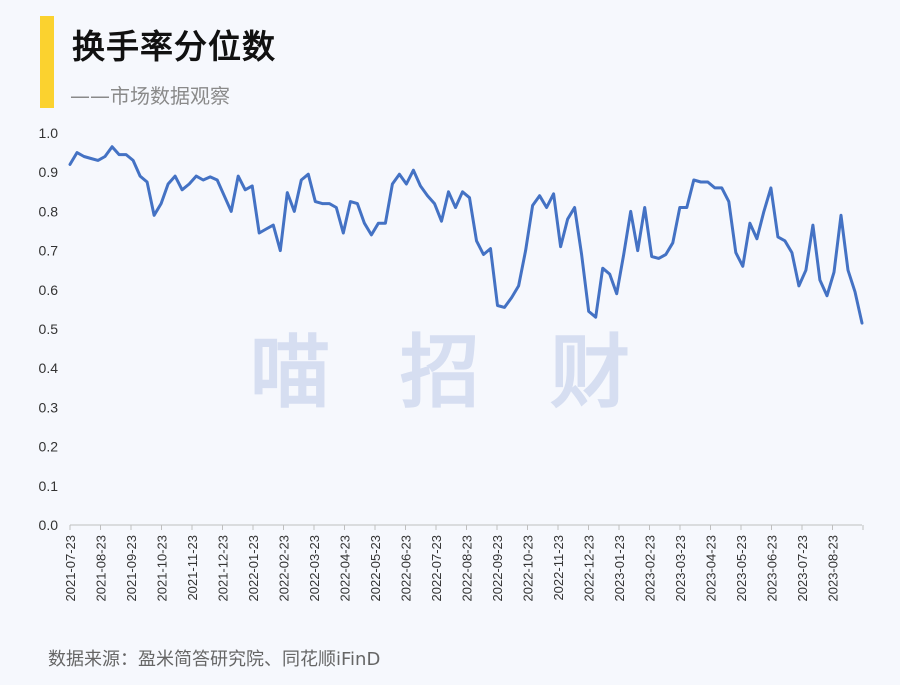 The height and width of the screenshot is (685, 900). What do you see at coordinates (131, 568) in the screenshot?
I see `x-tick-label: 2021-09-23` at bounding box center [131, 568].